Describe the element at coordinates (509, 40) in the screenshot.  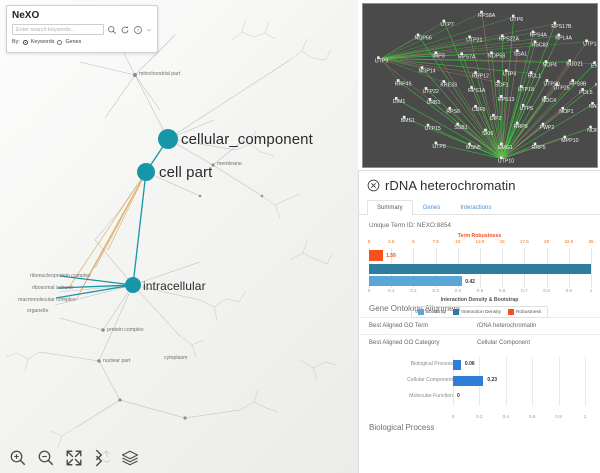
I see `gene-label: RPS22A` at that location.